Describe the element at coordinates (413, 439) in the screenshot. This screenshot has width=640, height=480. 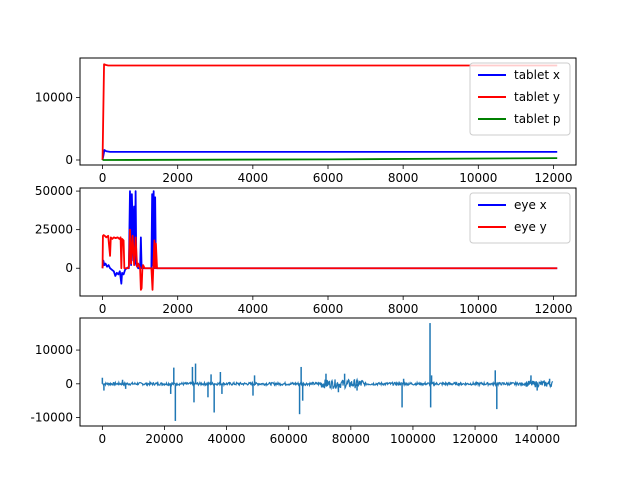
I see `x-tick-label: 100000` at that location.